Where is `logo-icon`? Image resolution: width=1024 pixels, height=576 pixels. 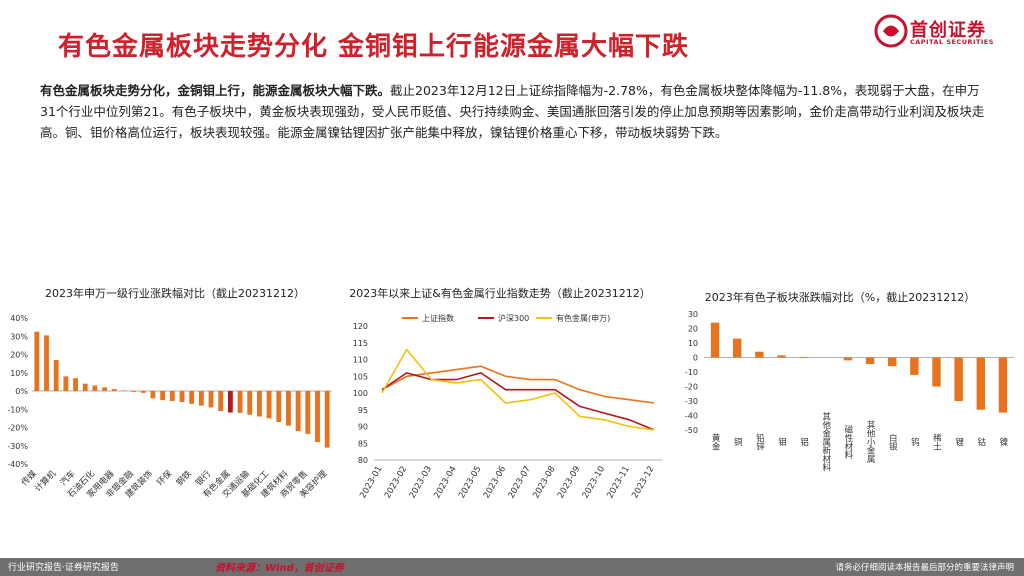 logo-icon is located at coordinates (891, 31).